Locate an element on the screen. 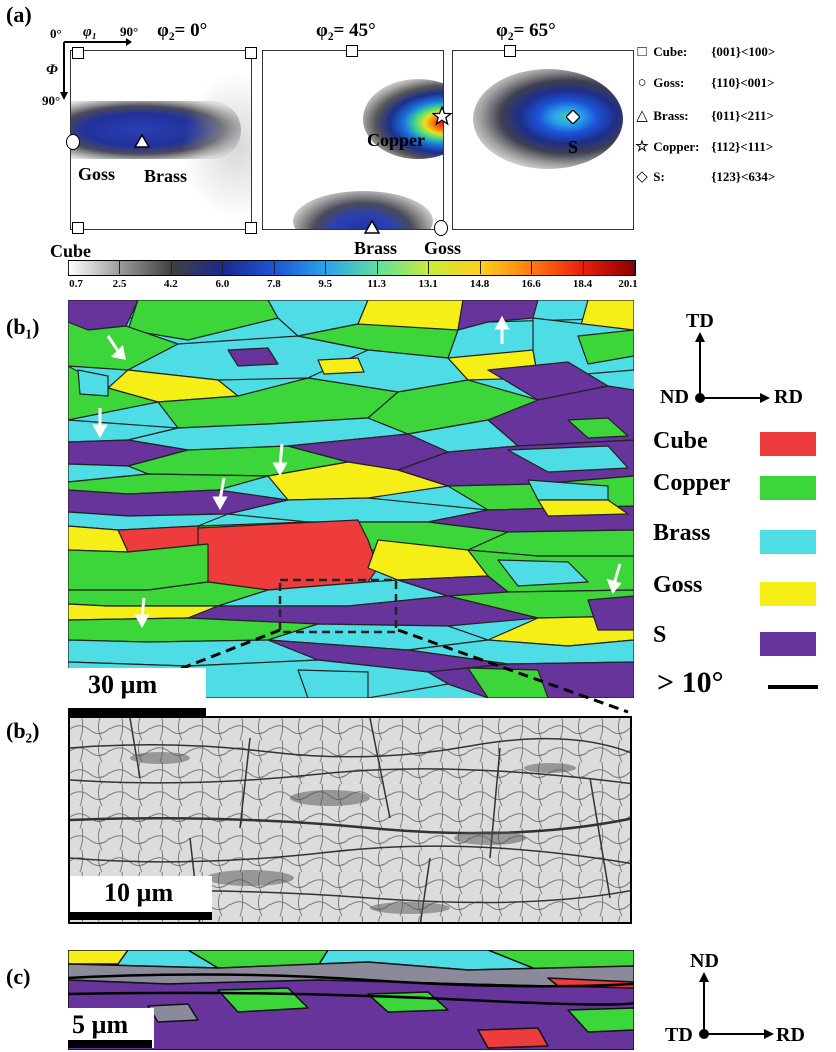  legend-row-s: ◇ S: {123}<634> is located at coordinates (704, 176).